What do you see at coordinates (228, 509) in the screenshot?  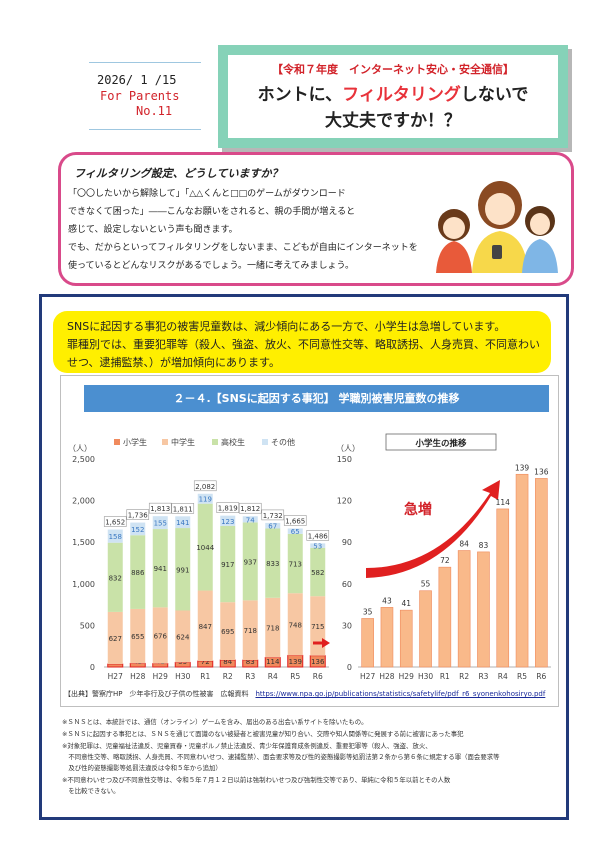 I see `total-label: 1,819` at bounding box center [228, 509].